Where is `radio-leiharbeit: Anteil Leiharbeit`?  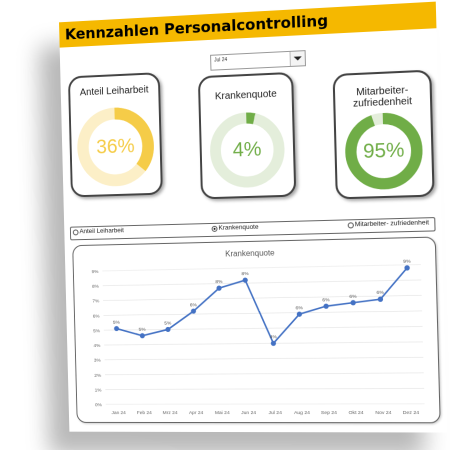
radio-leiharbeit: Anteil Leiharbeit is located at coordinates (98, 231).